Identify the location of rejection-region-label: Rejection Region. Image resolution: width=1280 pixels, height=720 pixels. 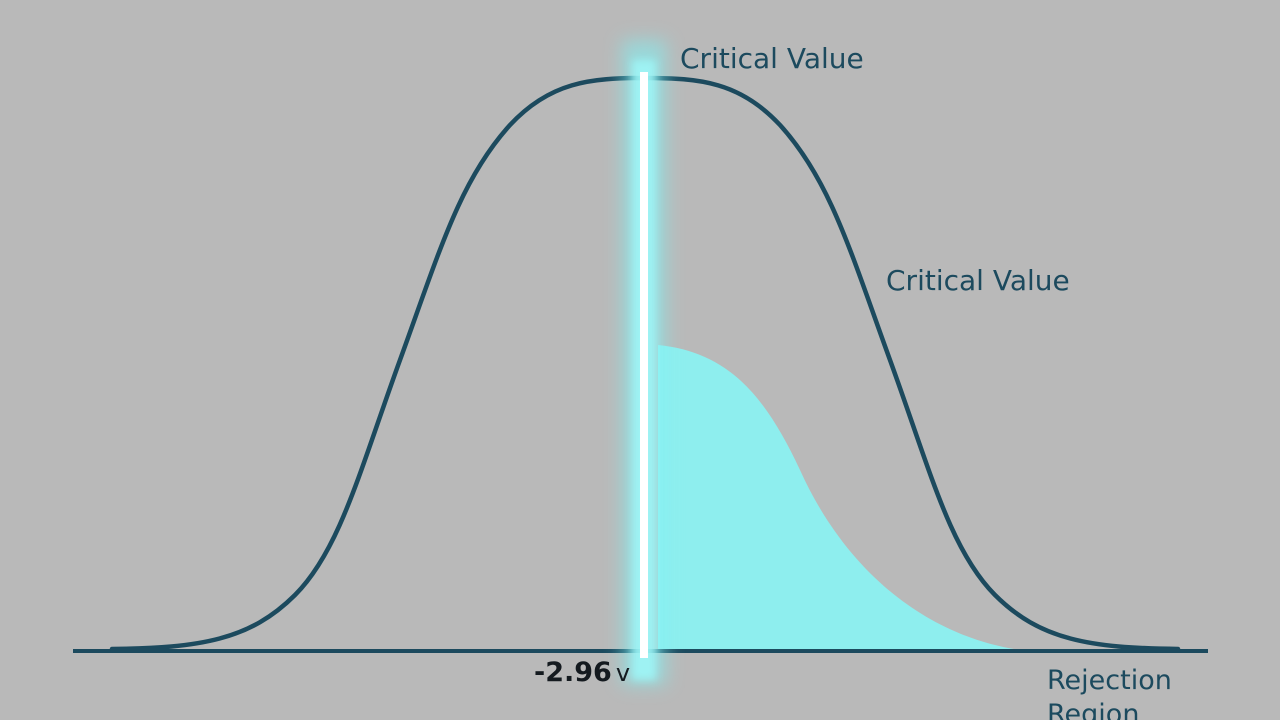
(1147, 692).